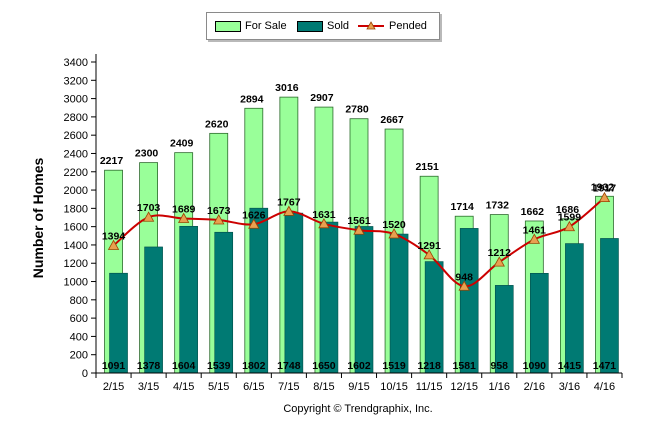 This screenshot has height=434, width=646. What do you see at coordinates (148, 387) in the screenshot?
I see `x-tick-label: 3/15` at bounding box center [148, 387].